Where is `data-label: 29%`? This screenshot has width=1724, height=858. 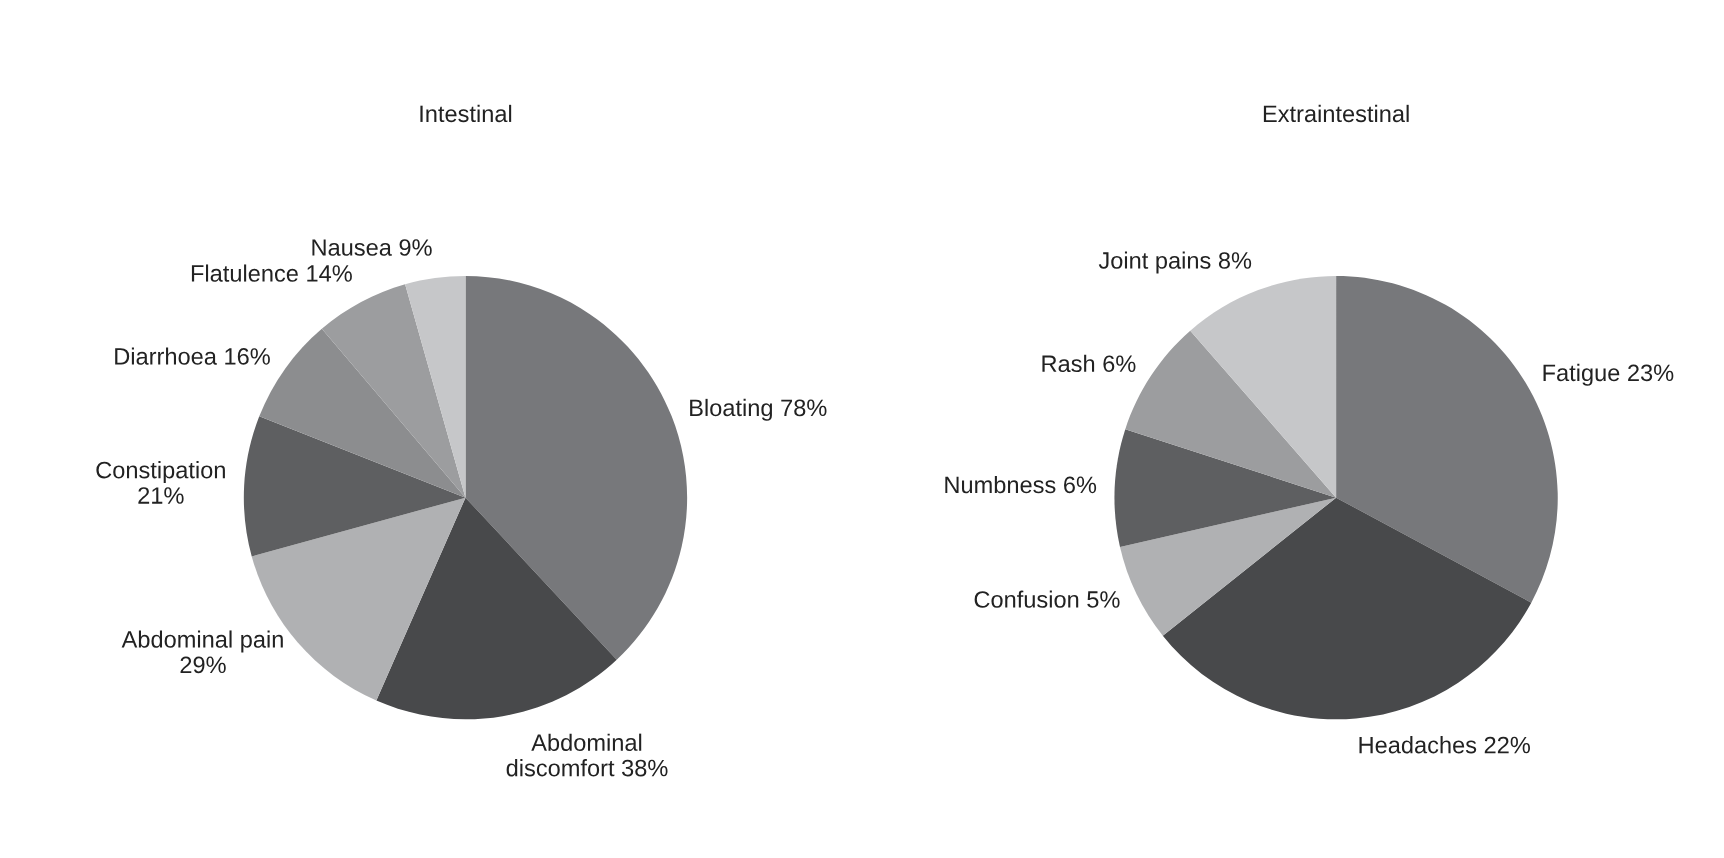
data-label: 29% is located at coordinates (203, 665).